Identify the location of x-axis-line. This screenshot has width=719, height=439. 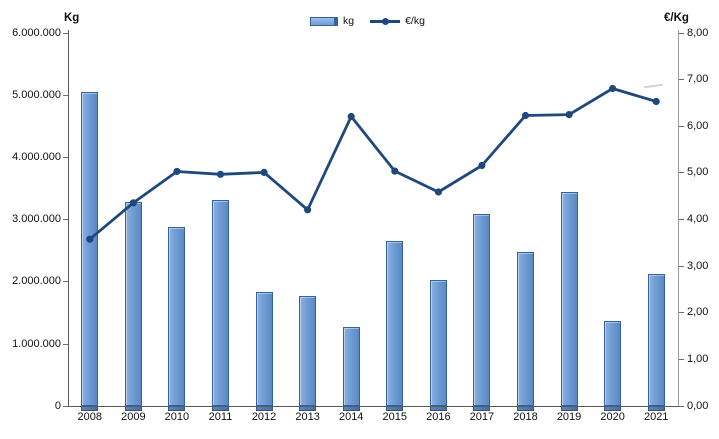
(373, 406).